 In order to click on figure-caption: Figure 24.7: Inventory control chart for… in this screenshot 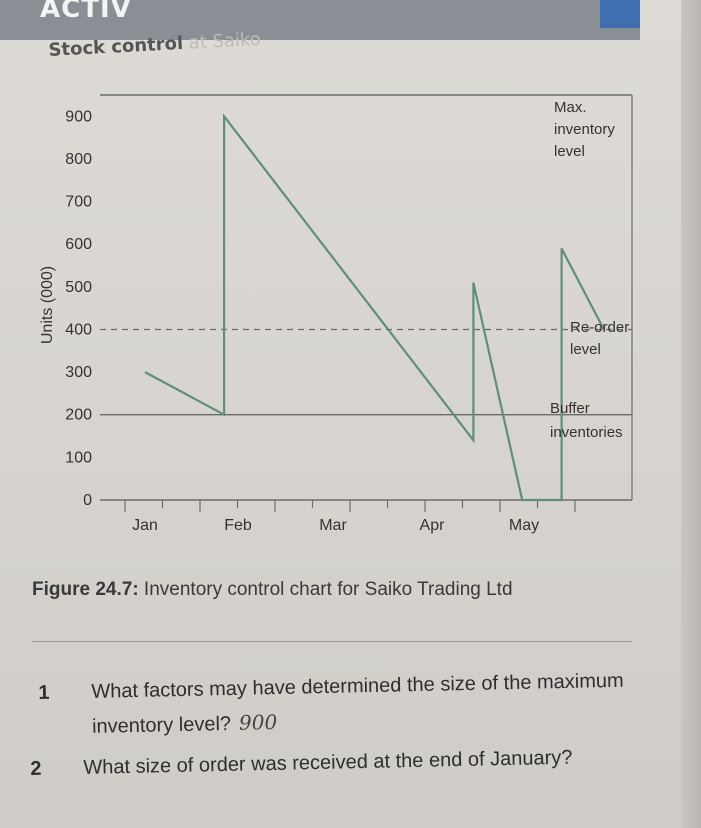, I will do `click(312, 590)`.